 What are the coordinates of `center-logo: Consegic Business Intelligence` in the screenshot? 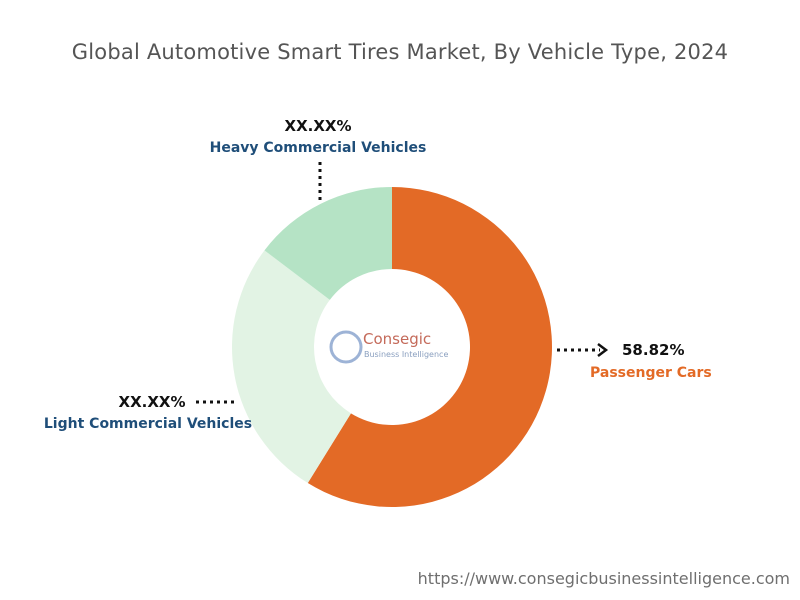 It's located at (388, 347).